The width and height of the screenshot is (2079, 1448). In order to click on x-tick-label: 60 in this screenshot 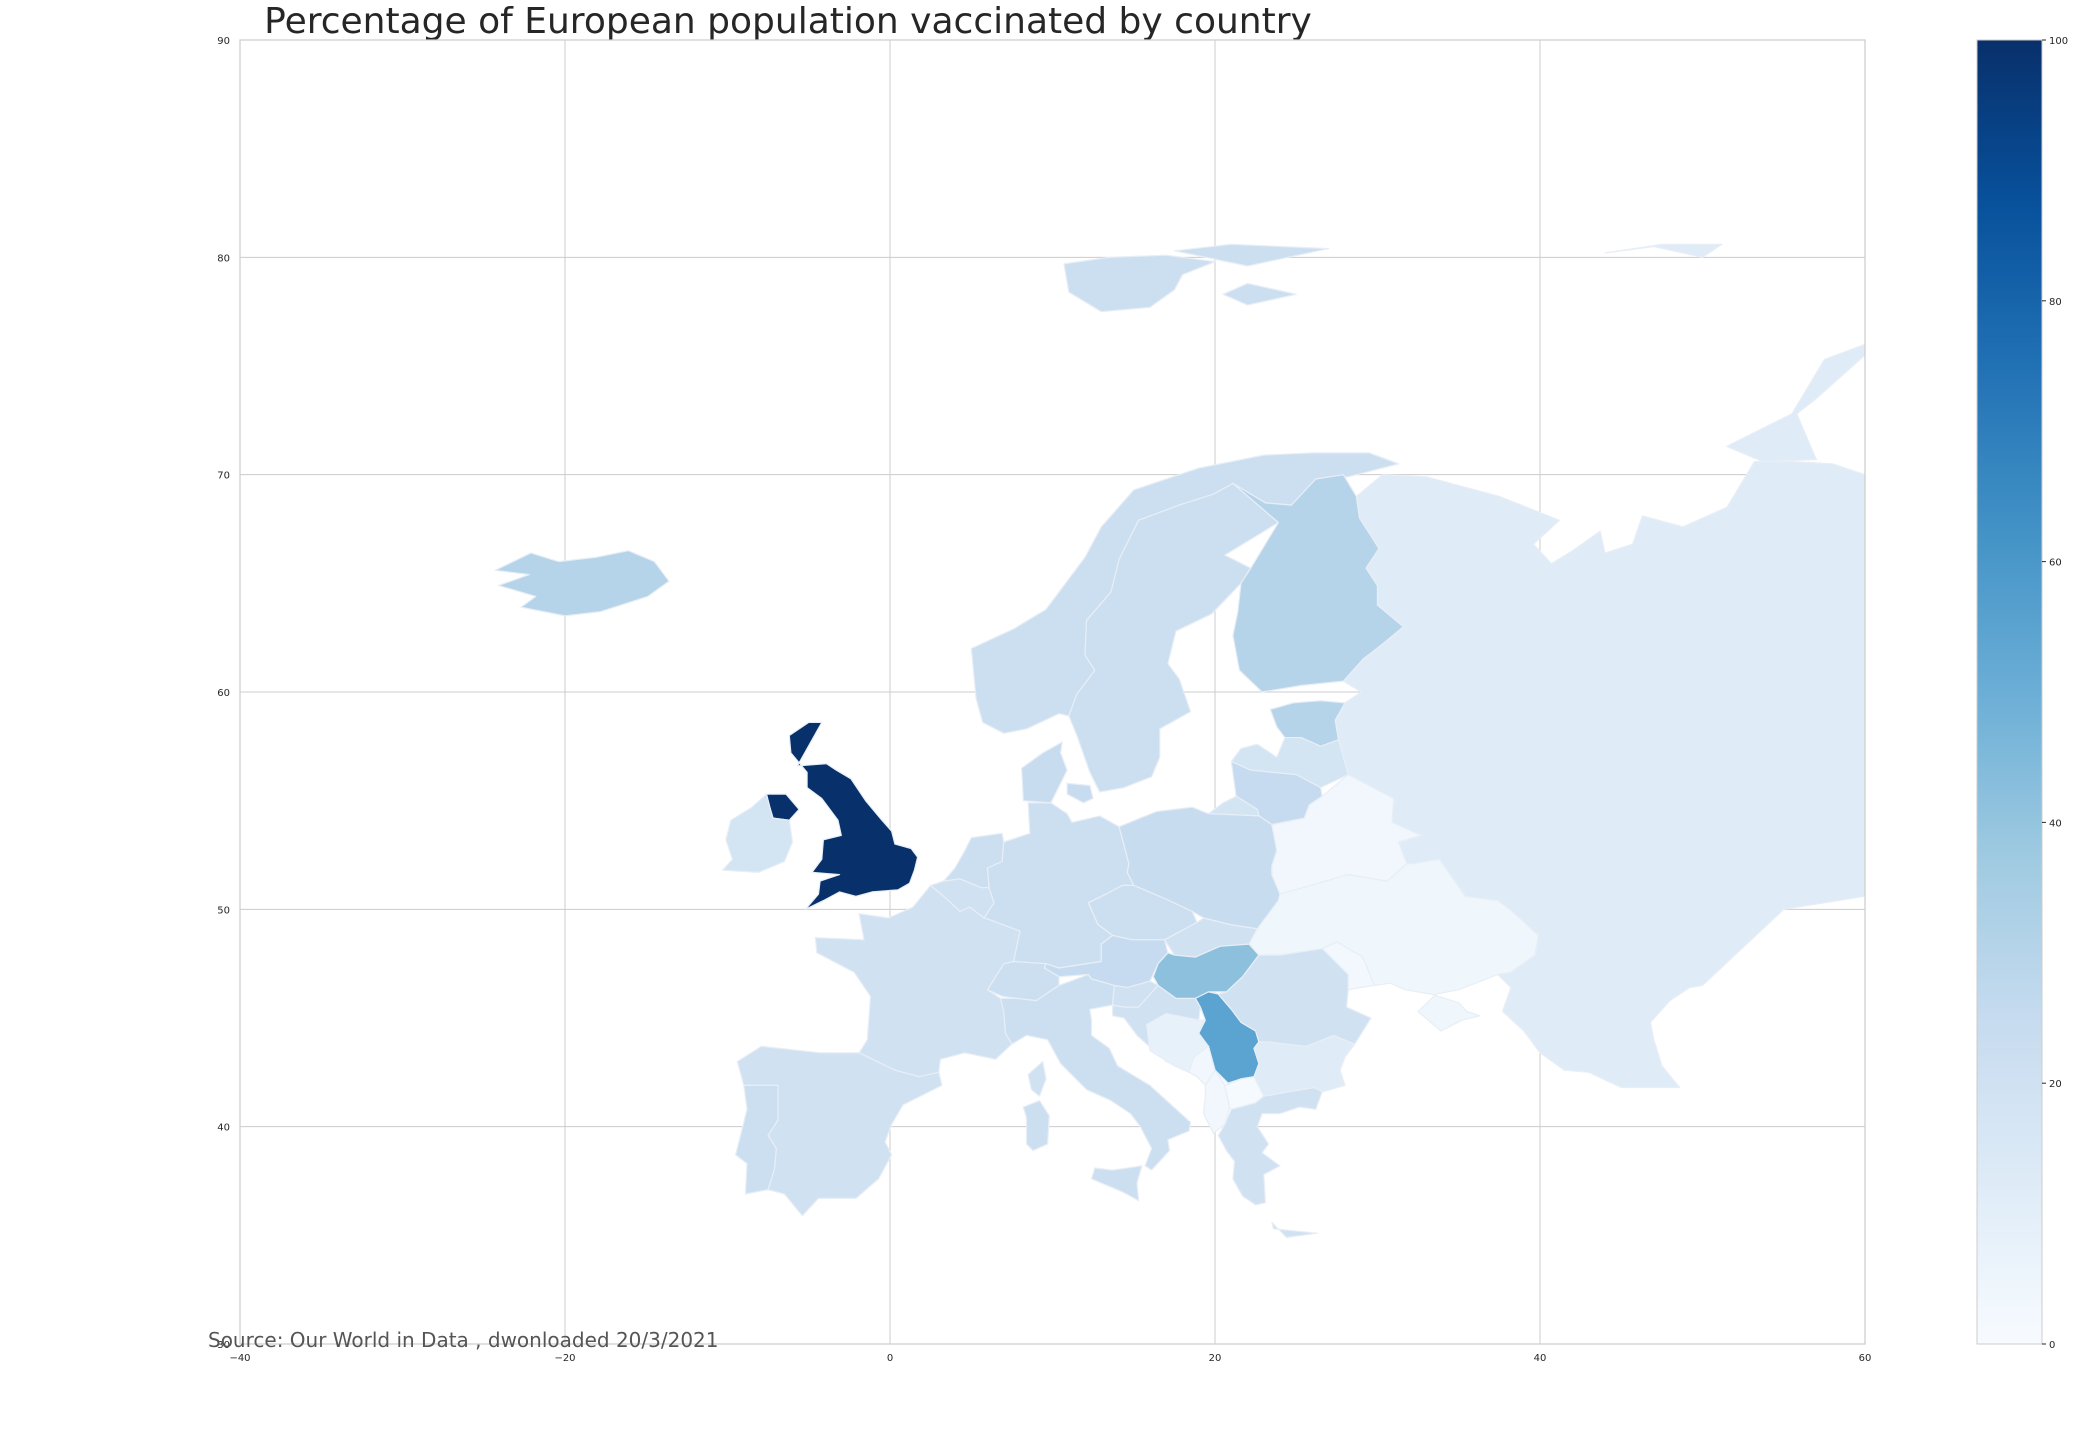, I will do `click(1865, 1358)`.